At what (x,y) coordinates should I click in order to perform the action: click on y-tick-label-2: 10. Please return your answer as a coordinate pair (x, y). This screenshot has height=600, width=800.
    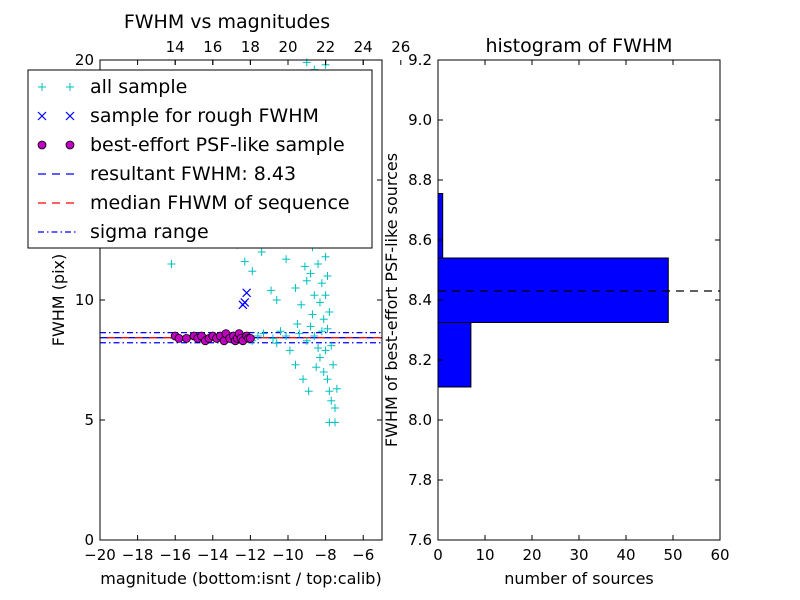
    Looking at the image, I should click on (84, 300).